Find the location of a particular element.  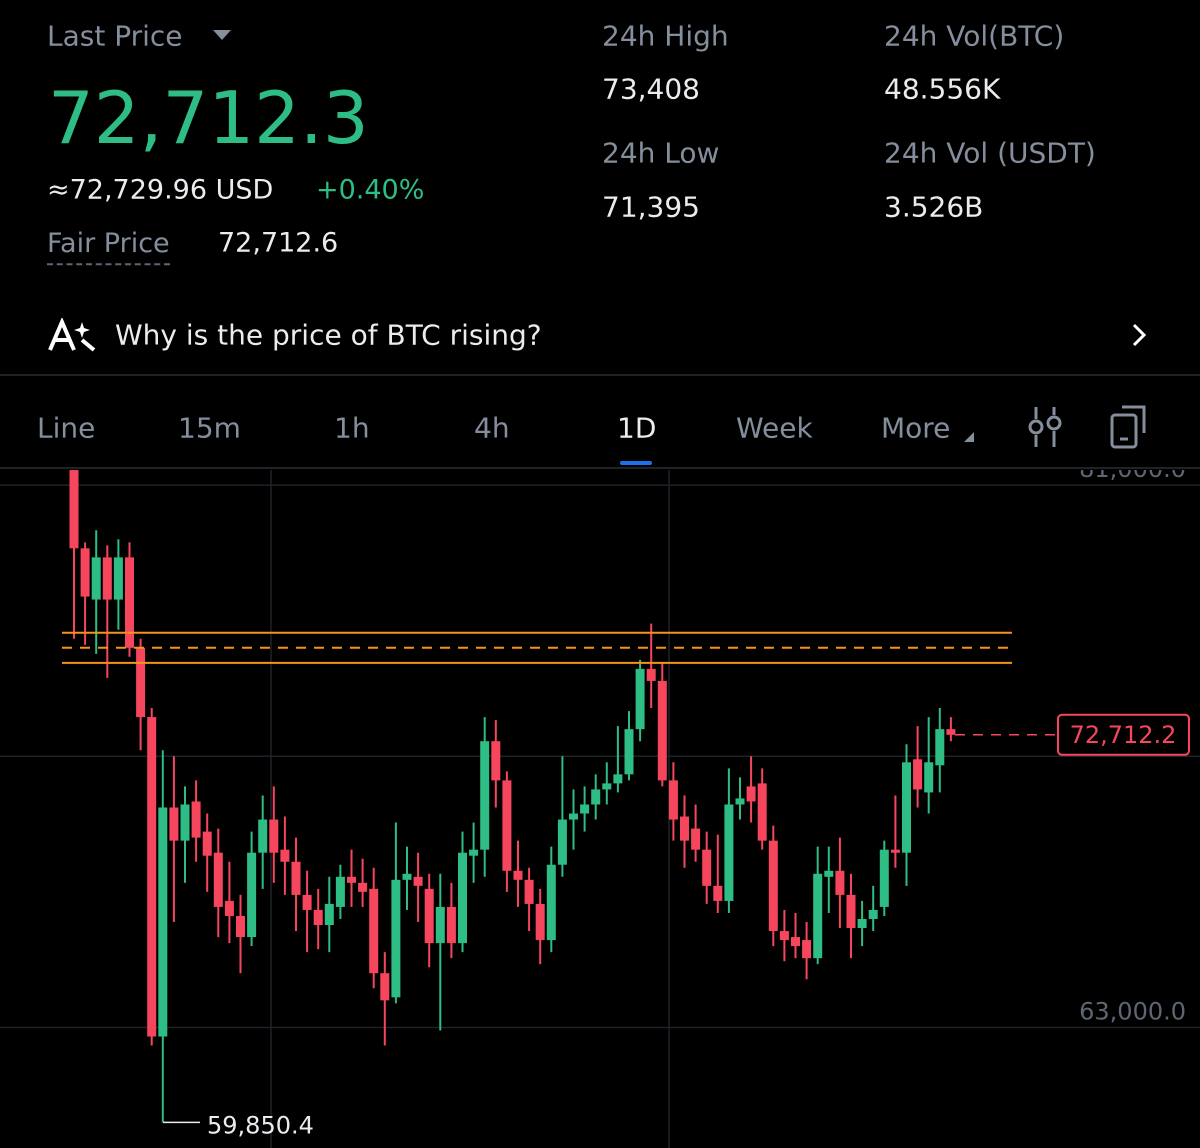

stat-value: 71,395 is located at coordinates (651, 207).